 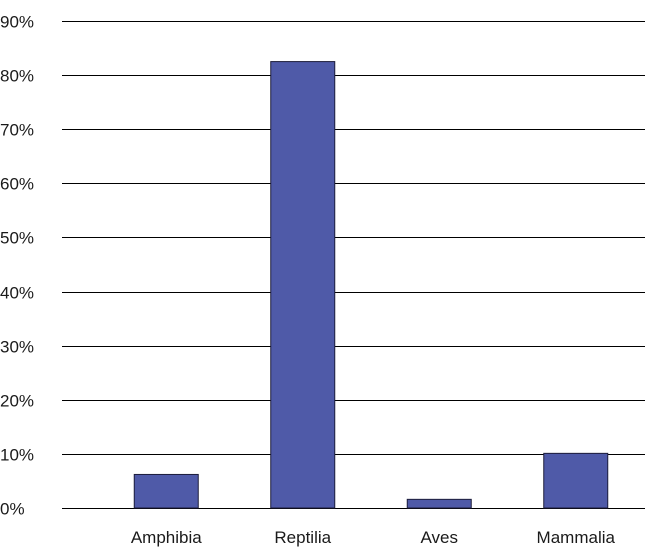 I want to click on x-tick-label-amphibia: Amphibia, so click(x=166, y=537).